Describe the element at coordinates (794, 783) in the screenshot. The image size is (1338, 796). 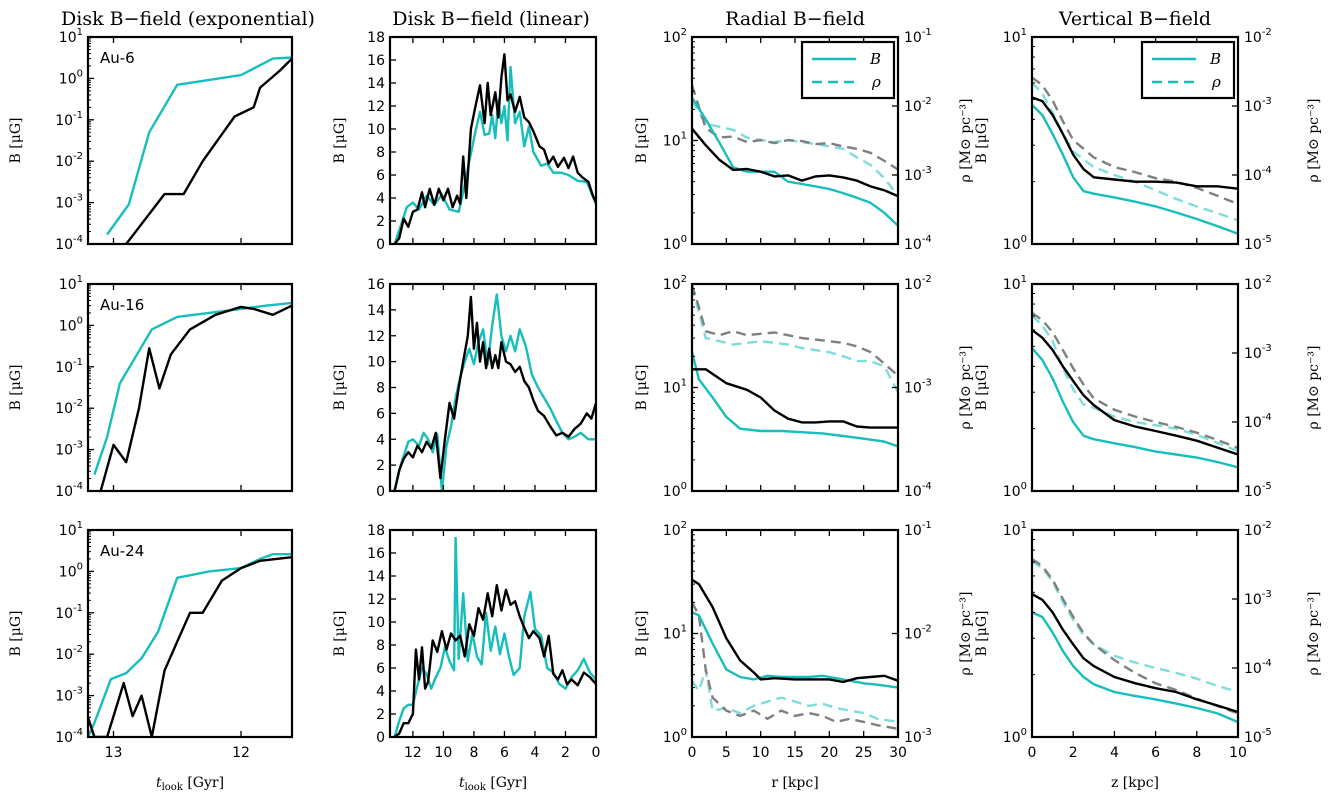
I see `x-axis-label: r [kpc]` at that location.